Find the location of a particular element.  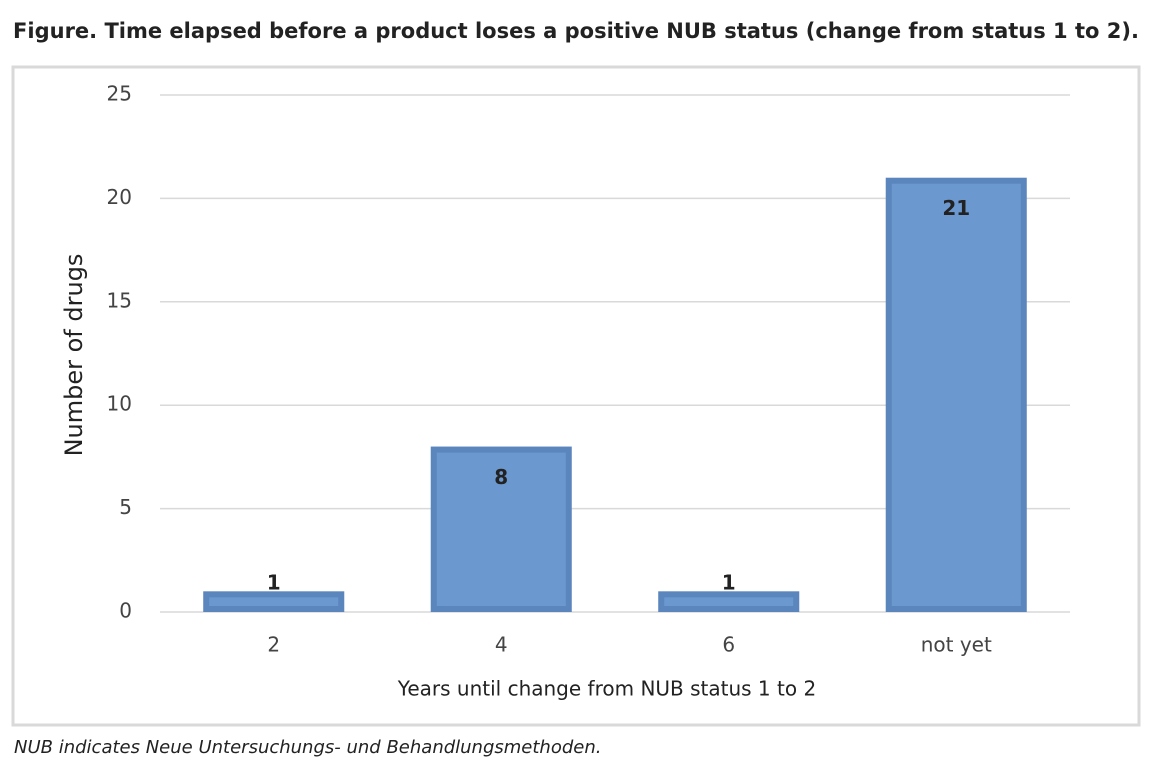

y-tick-label: 5 is located at coordinates (125, 507).